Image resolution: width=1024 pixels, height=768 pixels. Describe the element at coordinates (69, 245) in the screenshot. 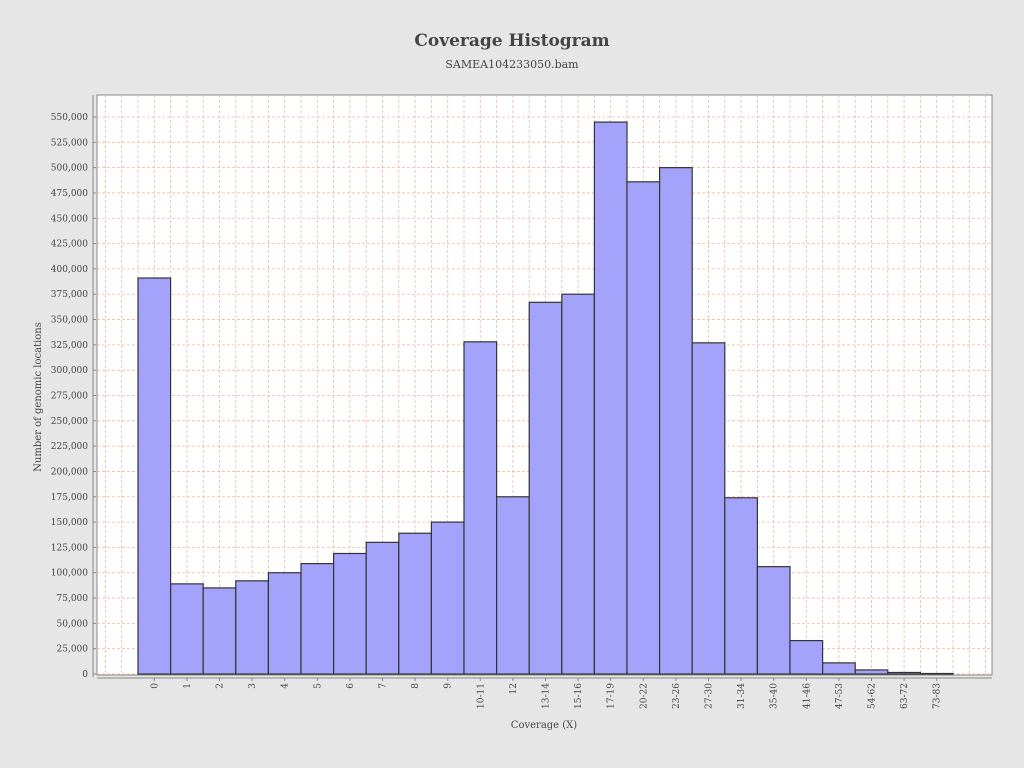

I see `y-tick-label: 425,000` at that location.